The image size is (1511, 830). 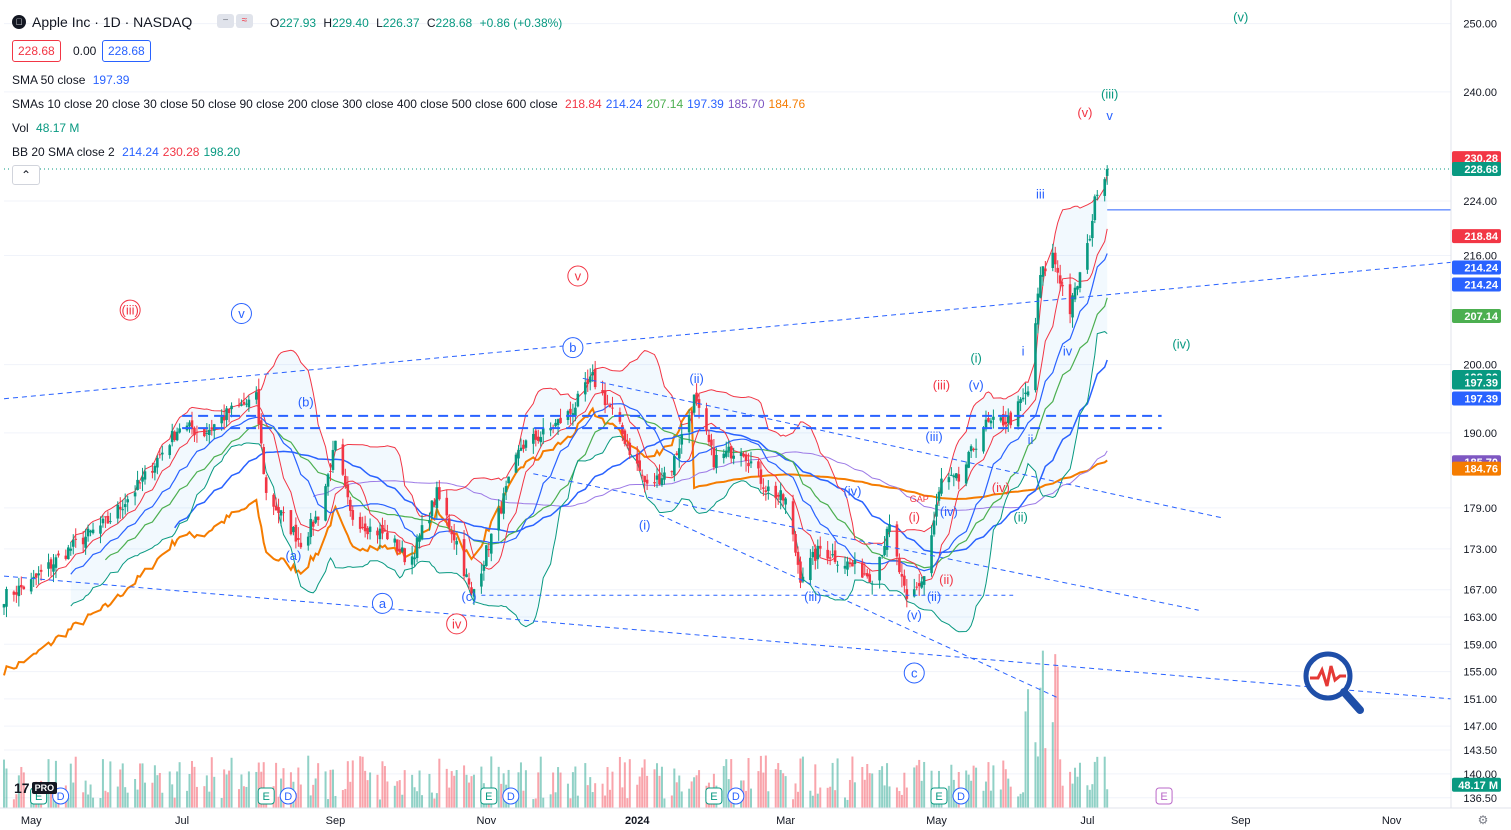 I want to click on event-marker-e: E, so click(x=266, y=796).